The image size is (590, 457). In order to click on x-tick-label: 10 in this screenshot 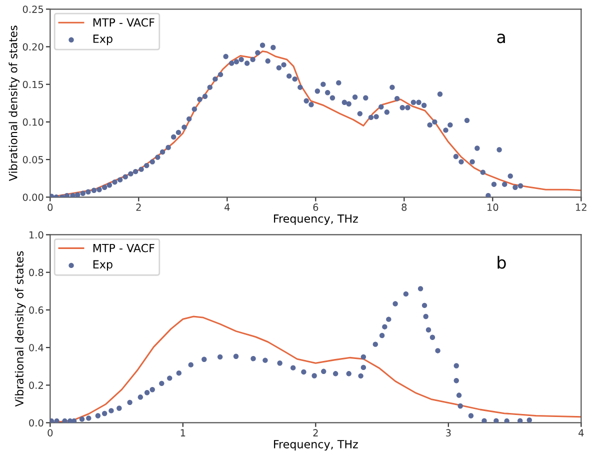, I will do `click(493, 207)`.